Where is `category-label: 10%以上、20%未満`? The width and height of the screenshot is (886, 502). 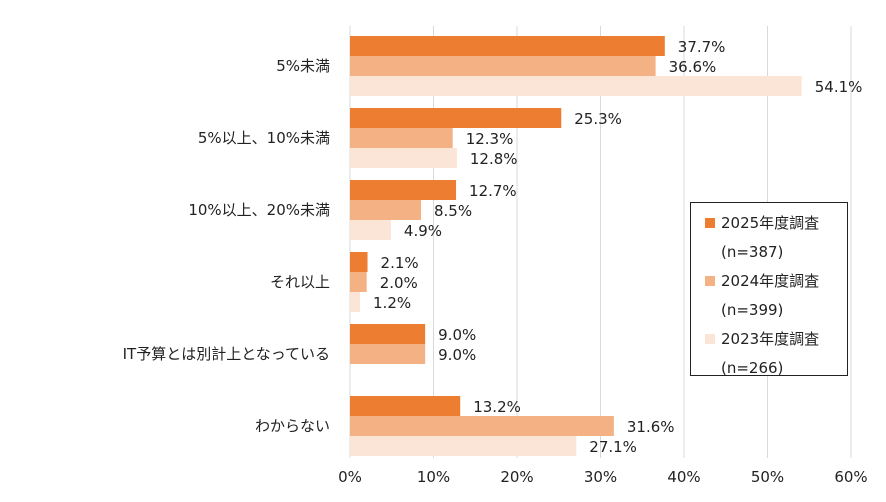 category-label: 10%以上、20%未満 is located at coordinates (259, 210).